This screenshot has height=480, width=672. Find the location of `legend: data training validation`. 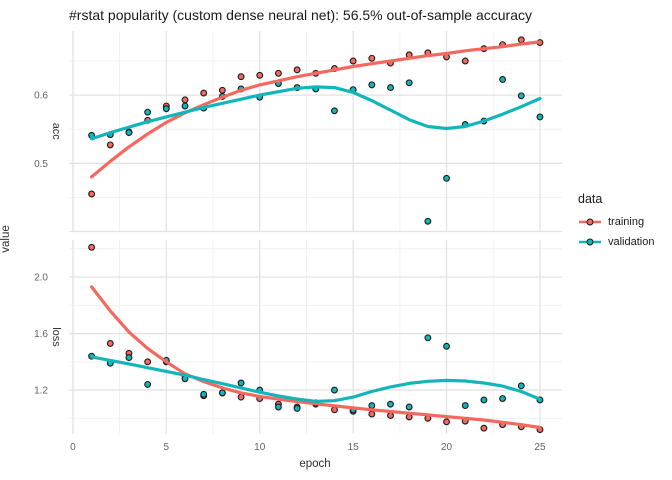

legend: data training validation is located at coordinates (616, 224).